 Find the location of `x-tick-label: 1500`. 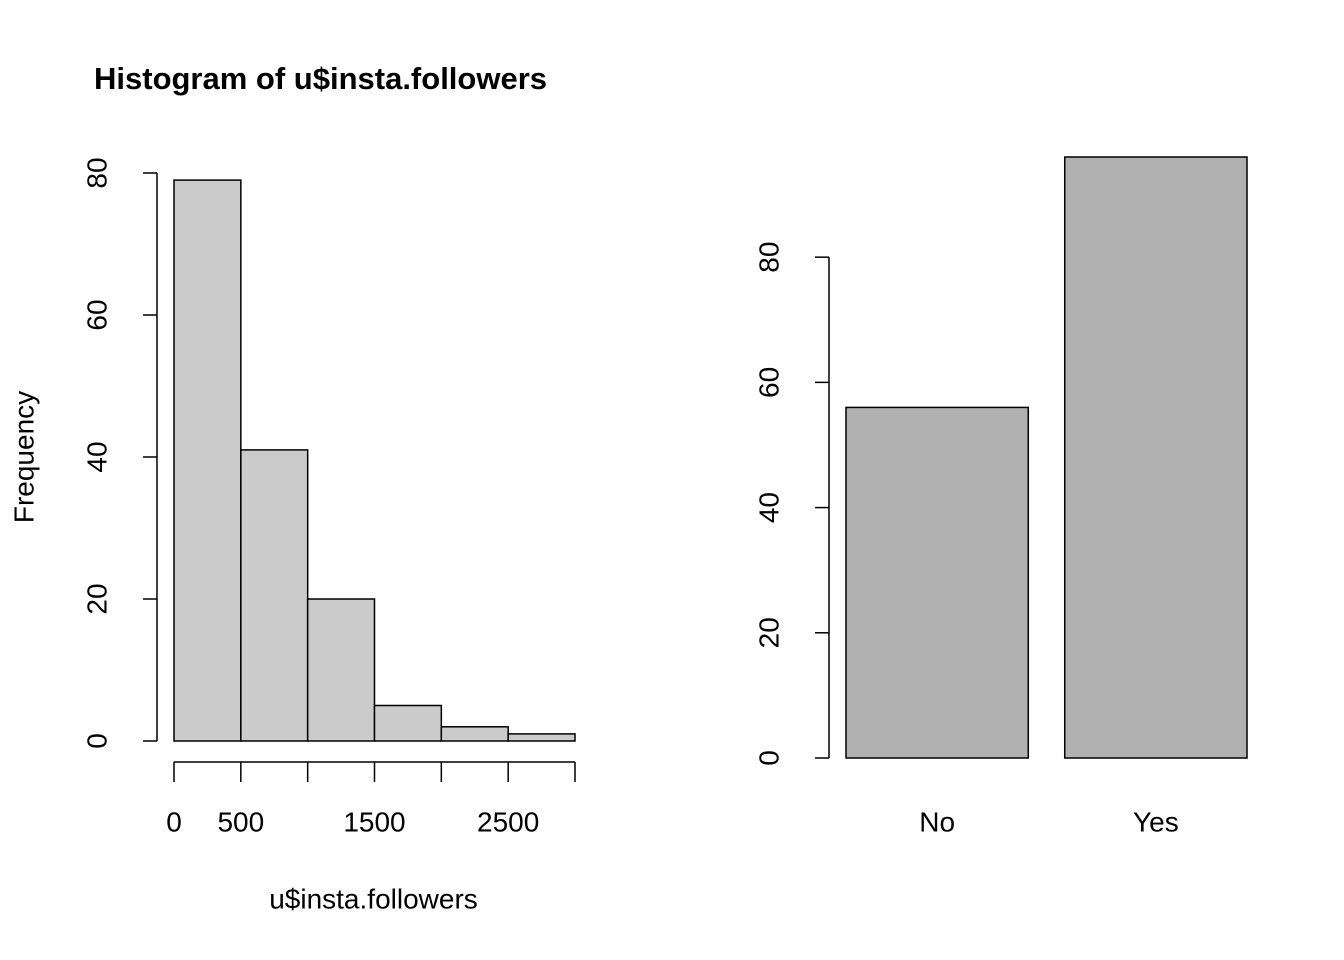

x-tick-label: 1500 is located at coordinates (374, 821).